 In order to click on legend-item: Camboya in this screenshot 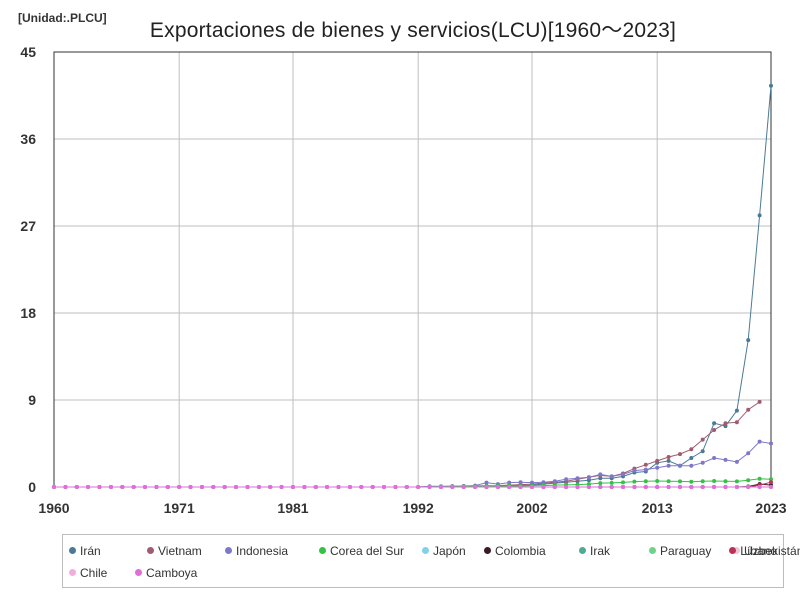, I will do `click(166, 573)`.